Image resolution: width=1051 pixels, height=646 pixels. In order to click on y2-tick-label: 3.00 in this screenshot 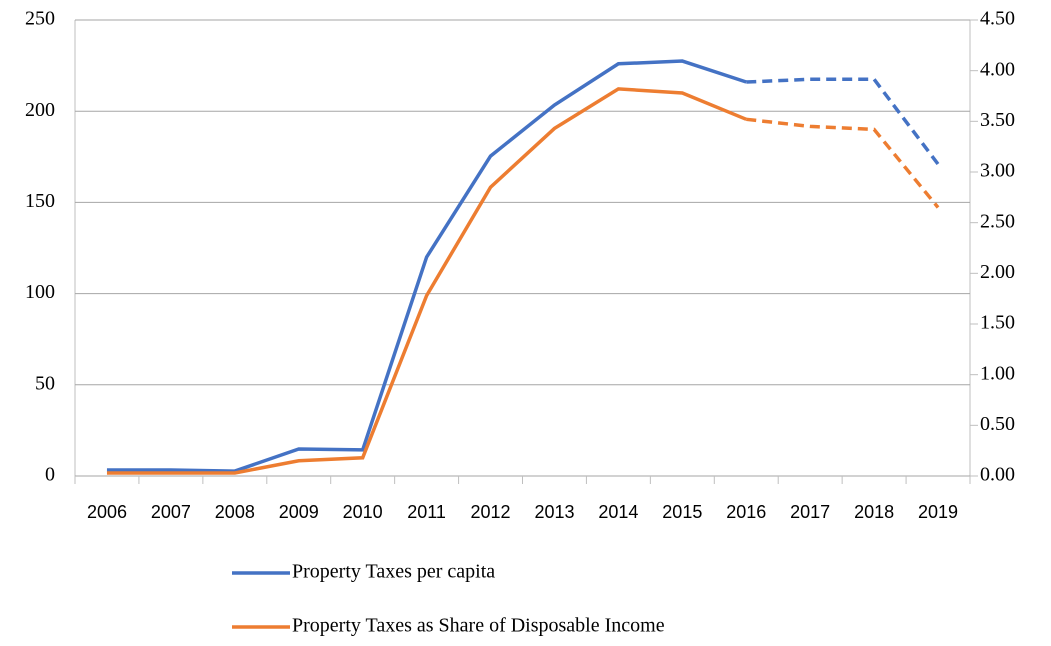, I will do `click(997, 171)`.